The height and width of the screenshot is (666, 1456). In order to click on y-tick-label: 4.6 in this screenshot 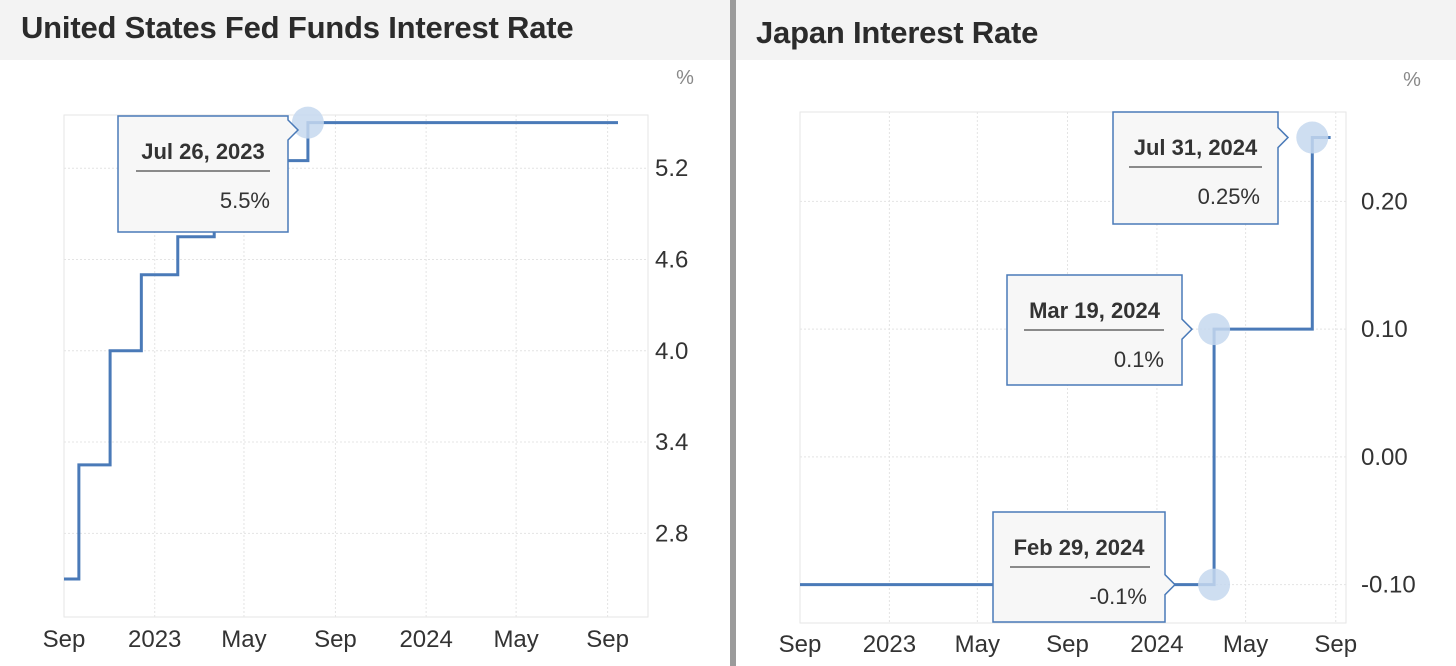, I will do `click(671, 260)`.